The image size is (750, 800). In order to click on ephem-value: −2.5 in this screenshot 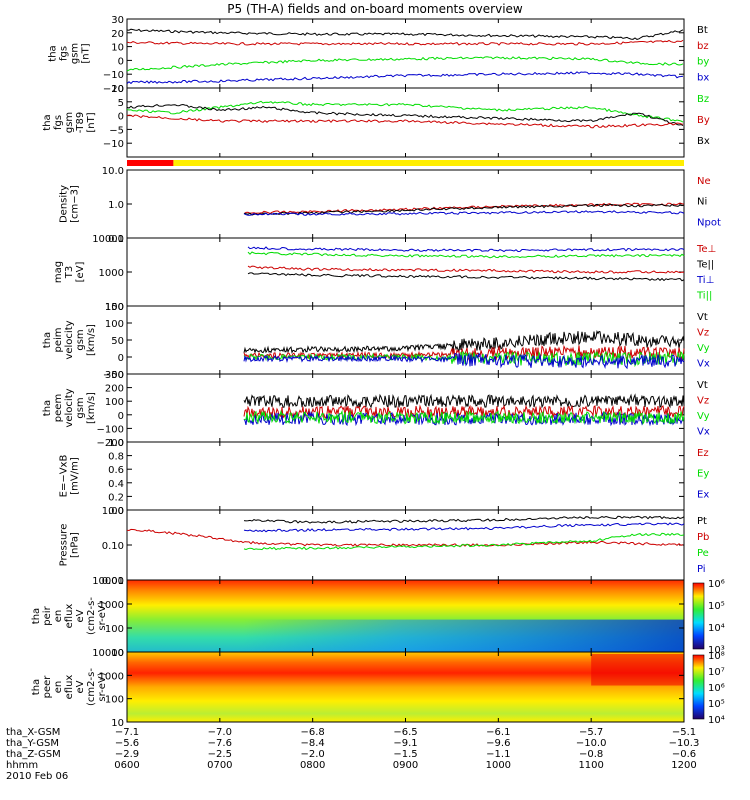, I will do `click(220, 754)`.